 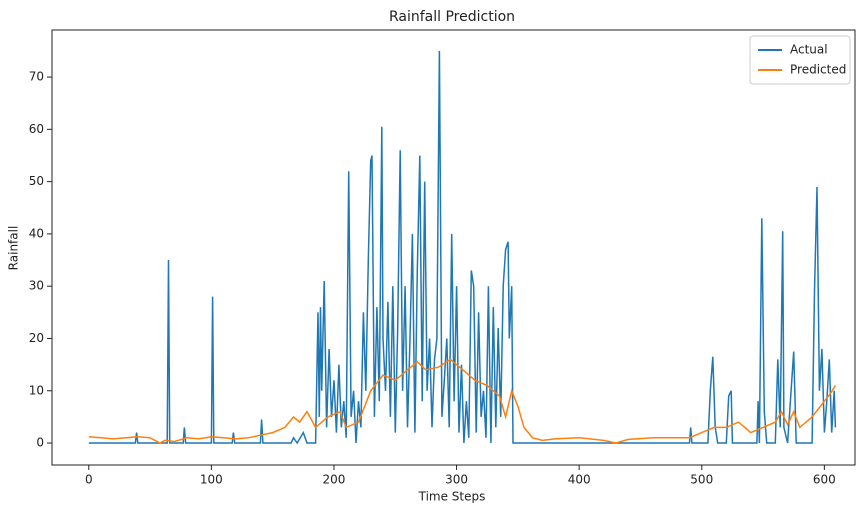 What do you see at coordinates (579, 480) in the screenshot?
I see `x-tick-label: 400` at bounding box center [579, 480].